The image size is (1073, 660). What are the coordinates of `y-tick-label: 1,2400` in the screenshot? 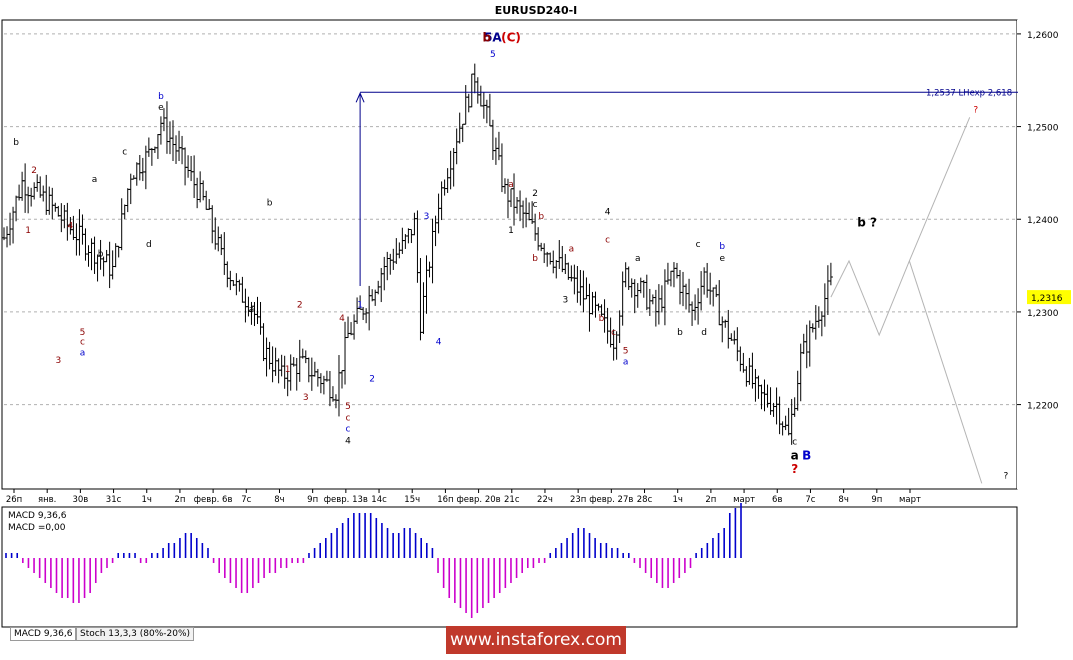 It's located at (1043, 221).